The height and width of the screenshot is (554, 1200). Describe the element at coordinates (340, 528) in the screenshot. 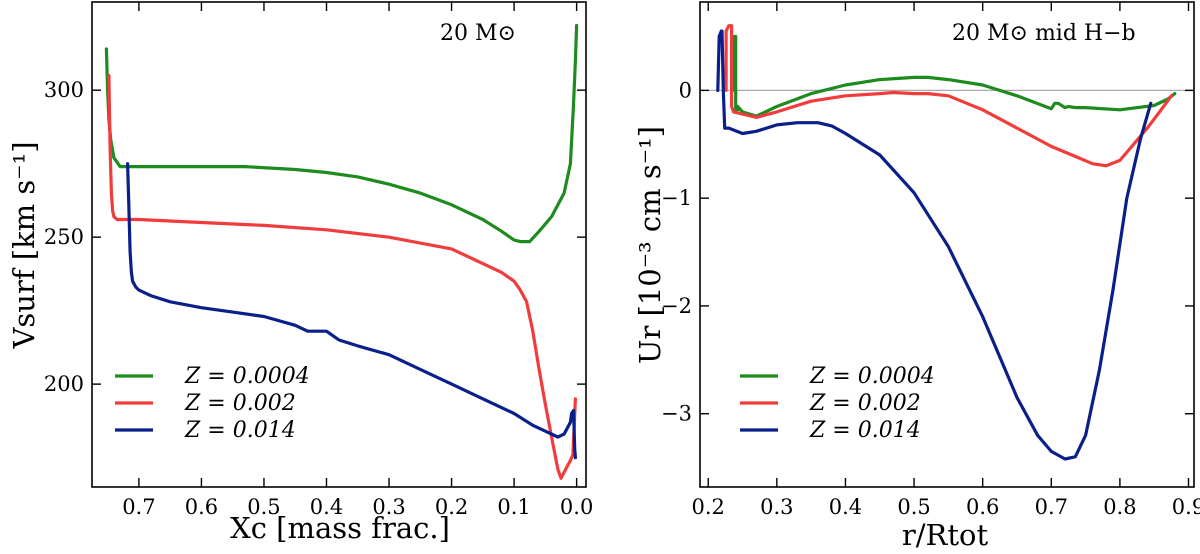

I see `left-x-axis-label: Xc [mass frac.]` at that location.